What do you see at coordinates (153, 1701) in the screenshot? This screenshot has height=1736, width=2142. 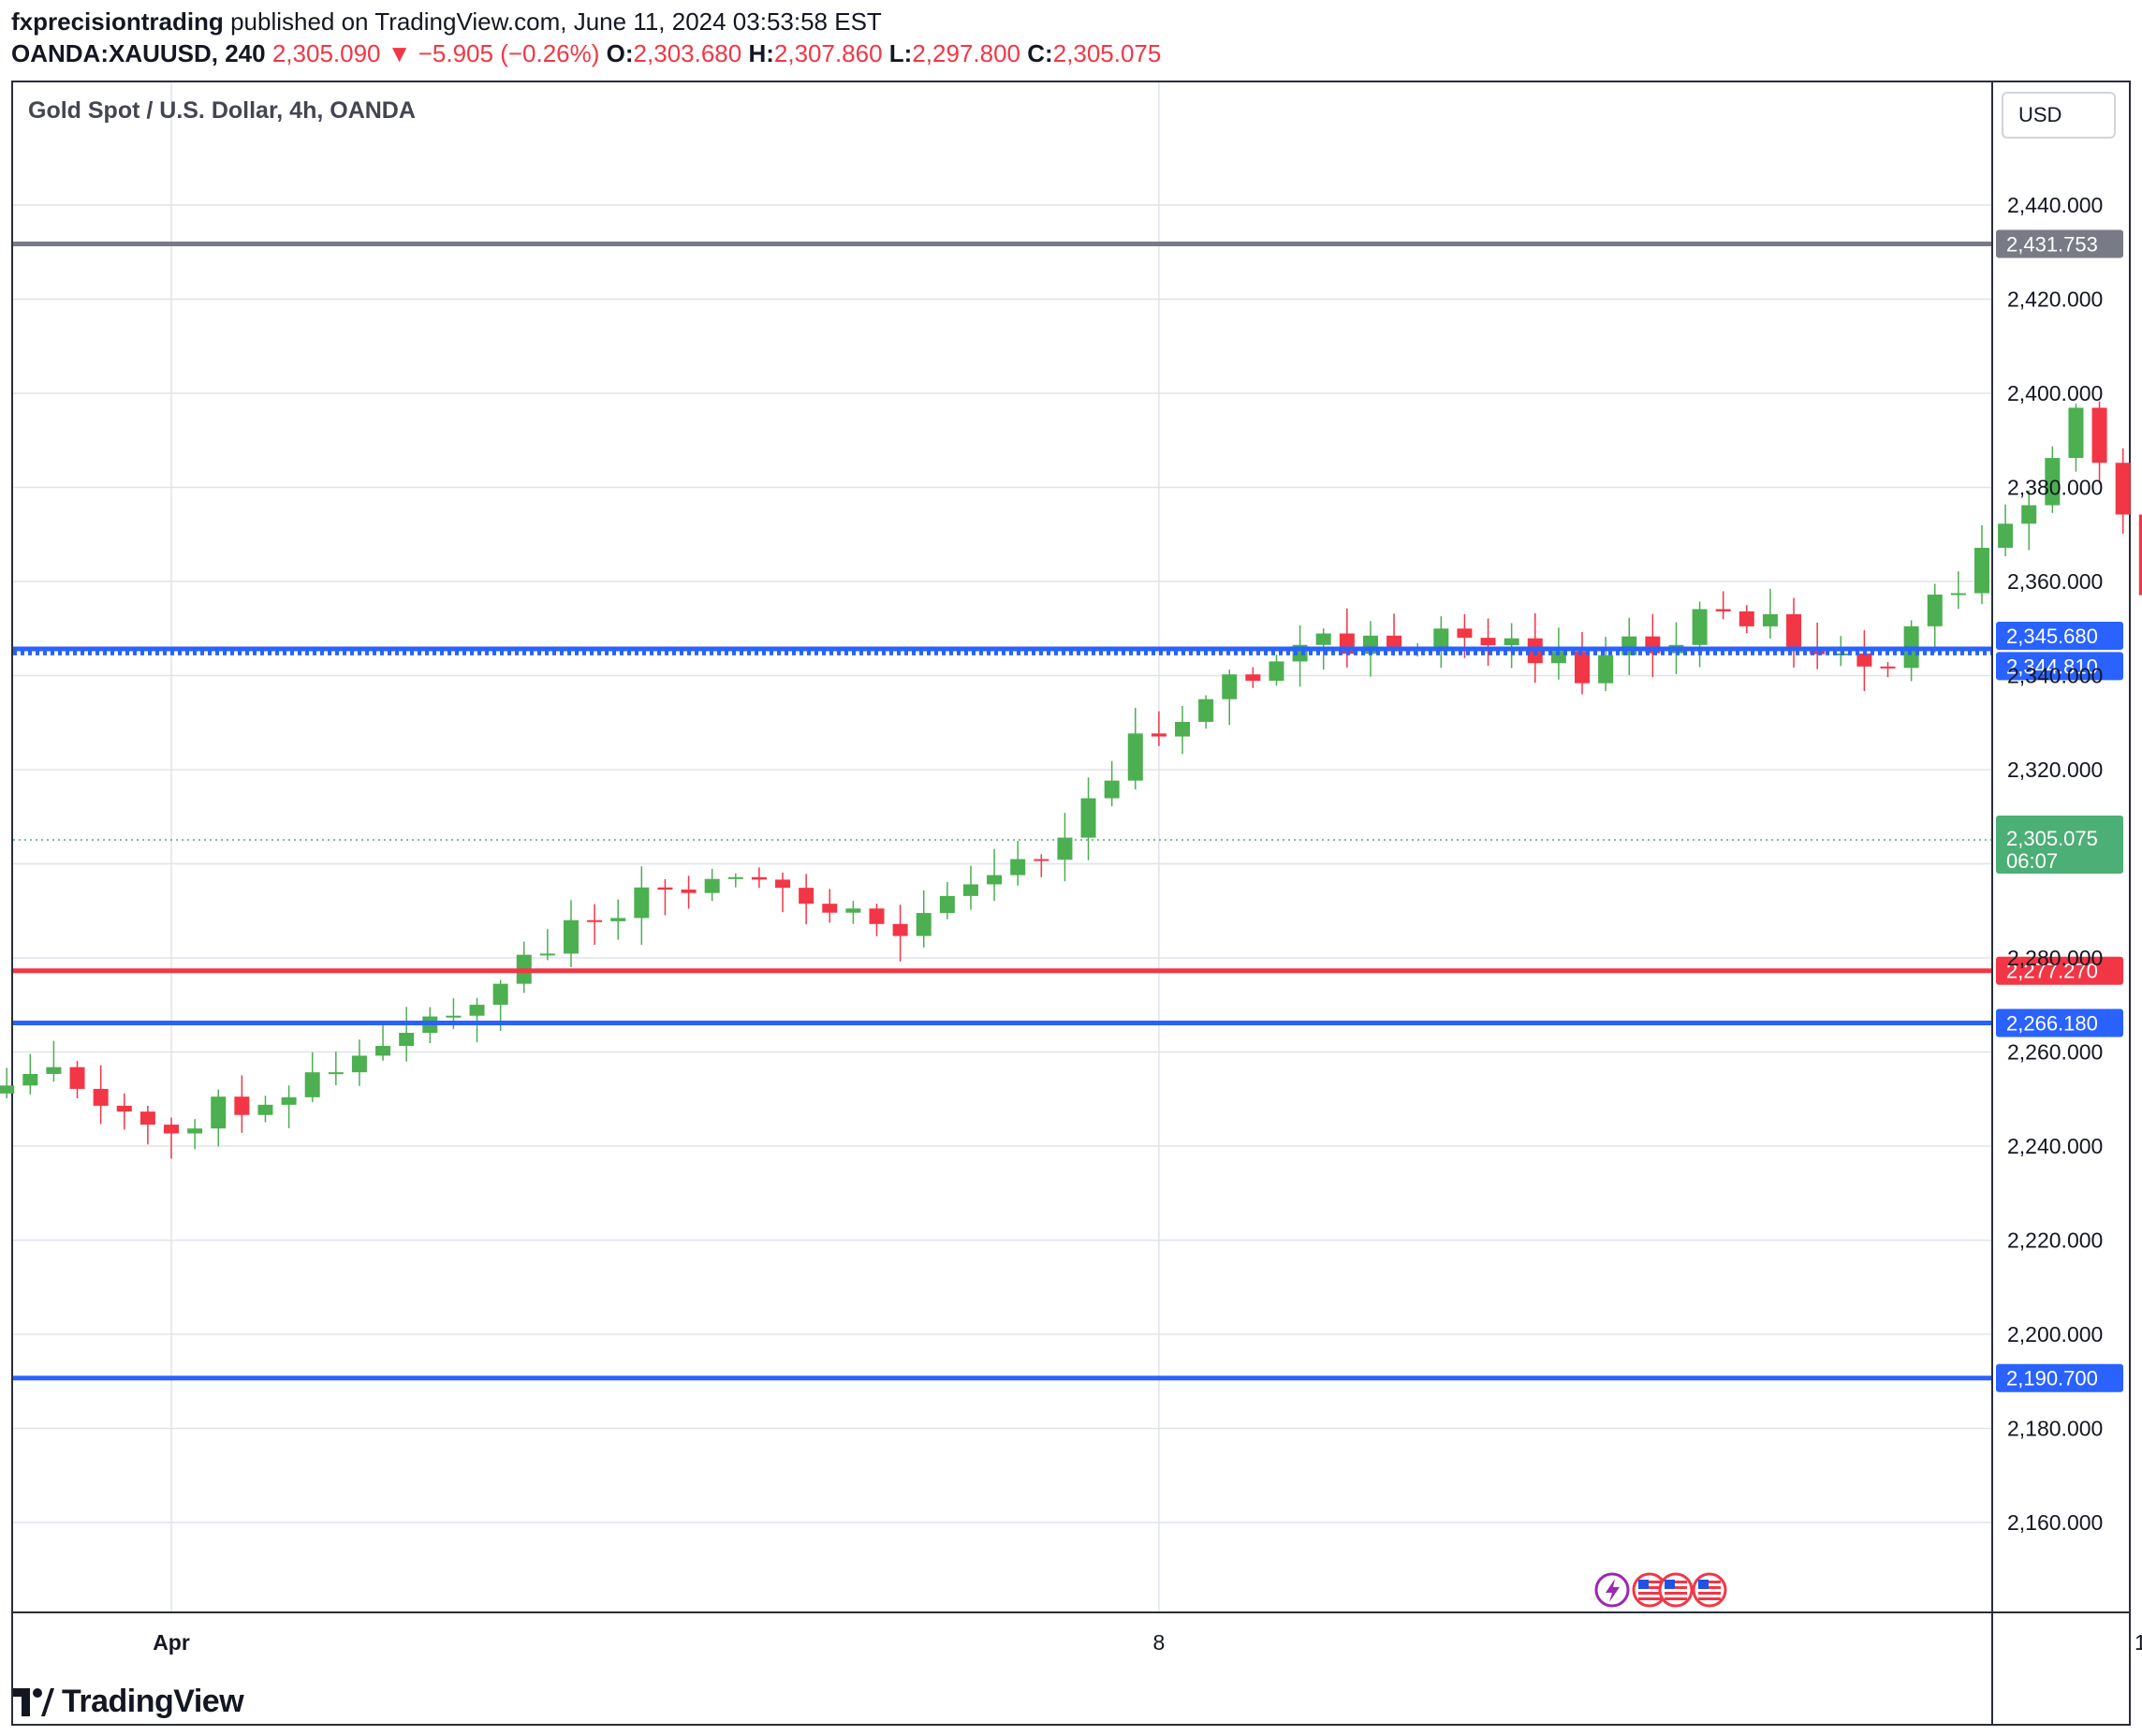 I see `brand-name: TradingView` at bounding box center [153, 1701].